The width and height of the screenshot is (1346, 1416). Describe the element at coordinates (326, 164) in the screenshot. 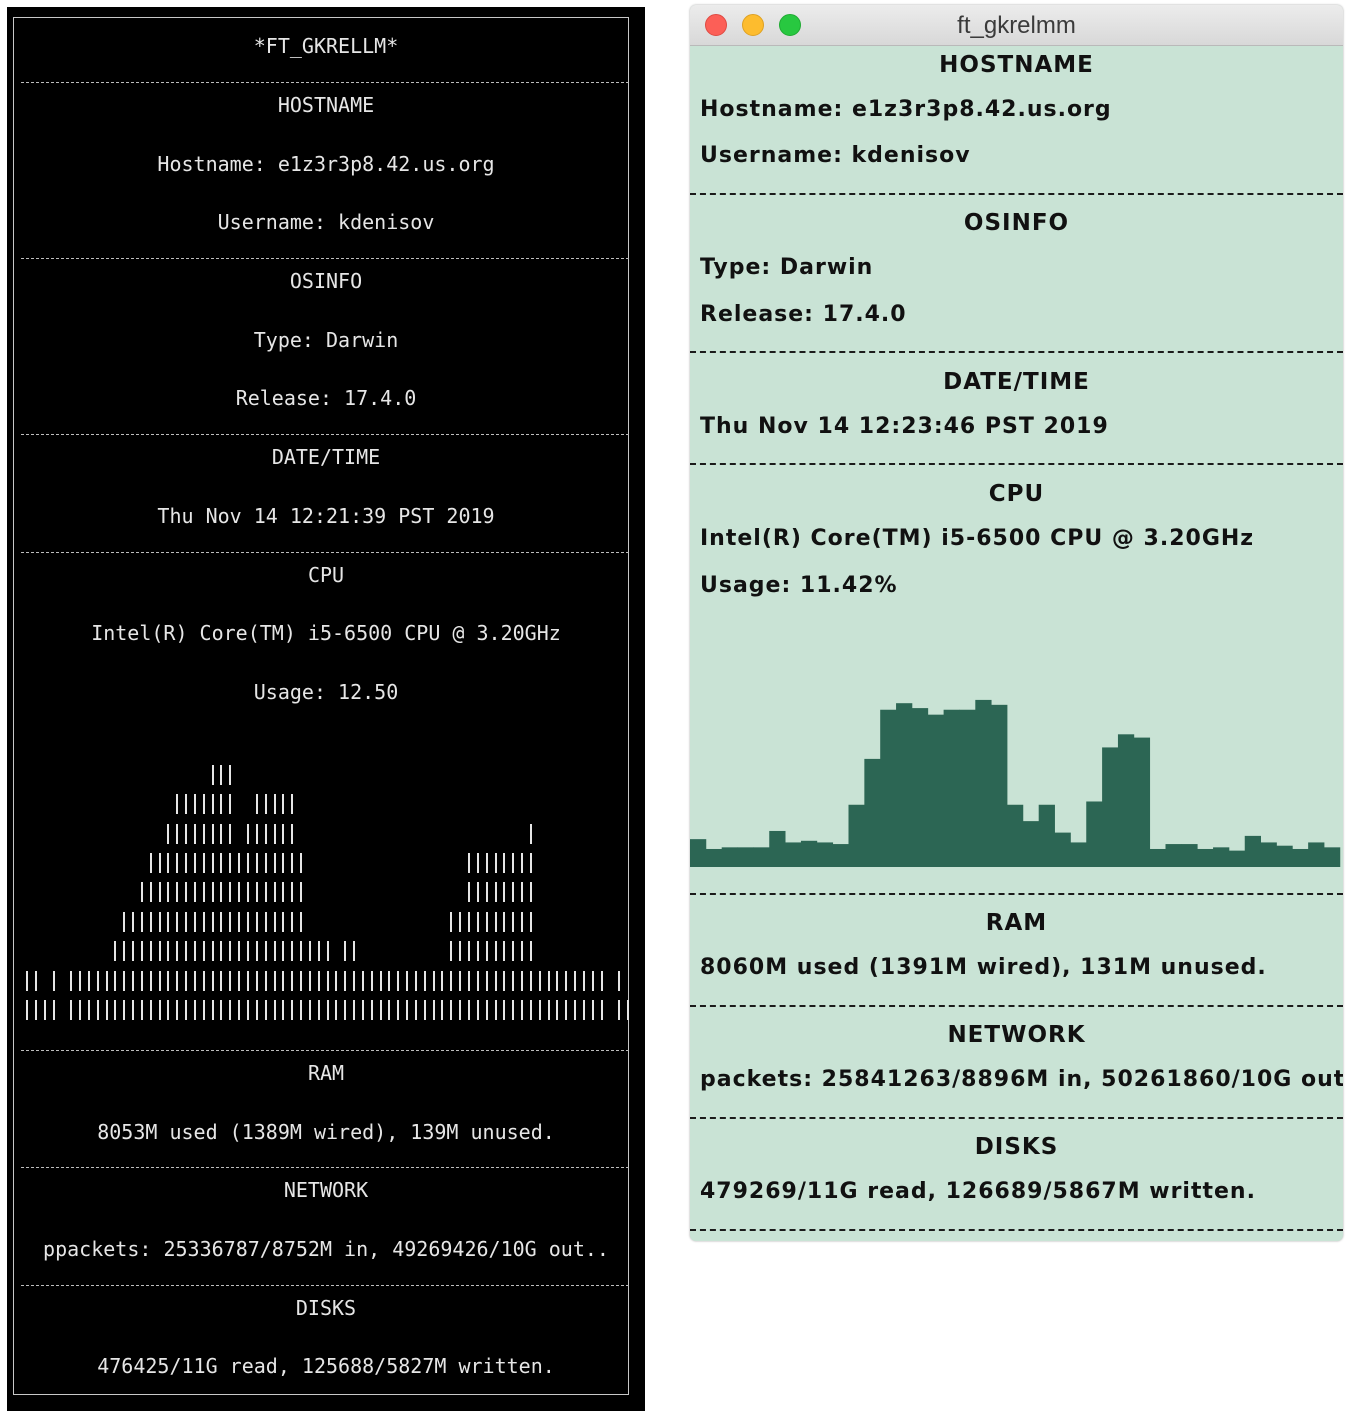

I see `terminal-hostname: Hostname: e1z3r3p8.42.us.org` at that location.